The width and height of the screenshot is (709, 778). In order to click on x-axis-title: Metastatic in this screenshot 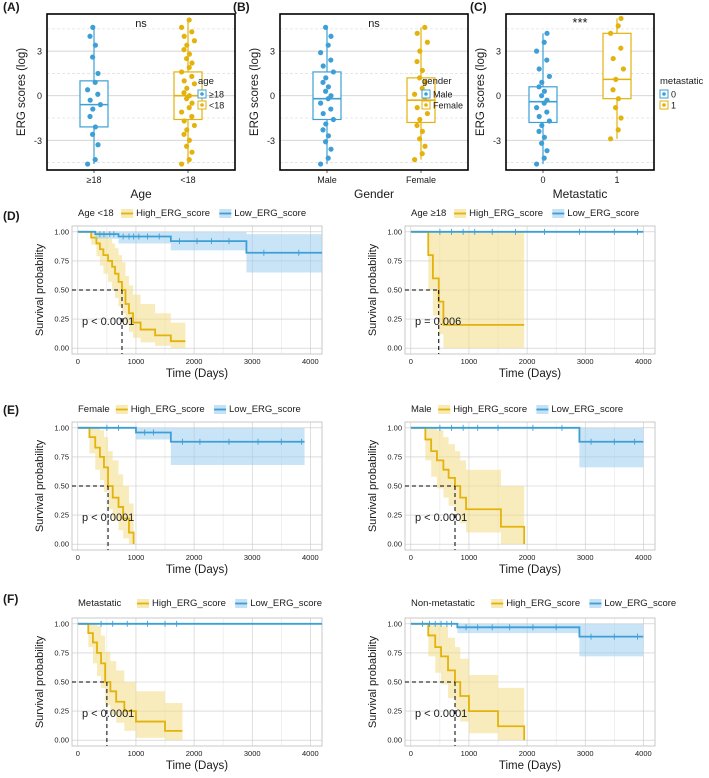, I will do `click(580, 194)`.